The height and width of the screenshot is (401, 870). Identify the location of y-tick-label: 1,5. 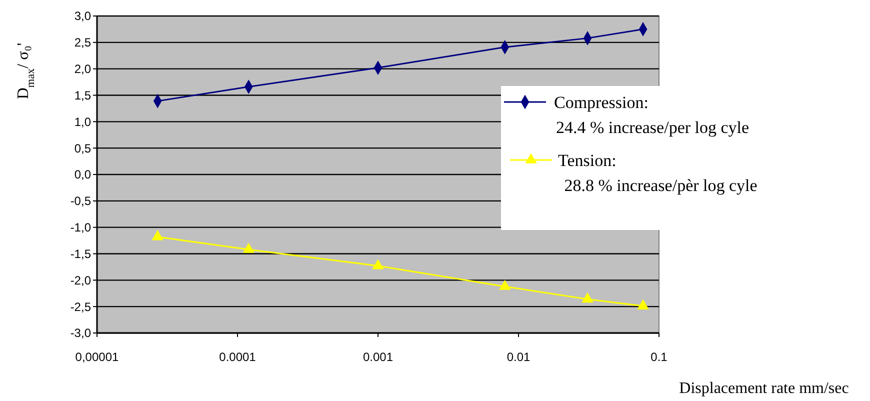
(83, 95).